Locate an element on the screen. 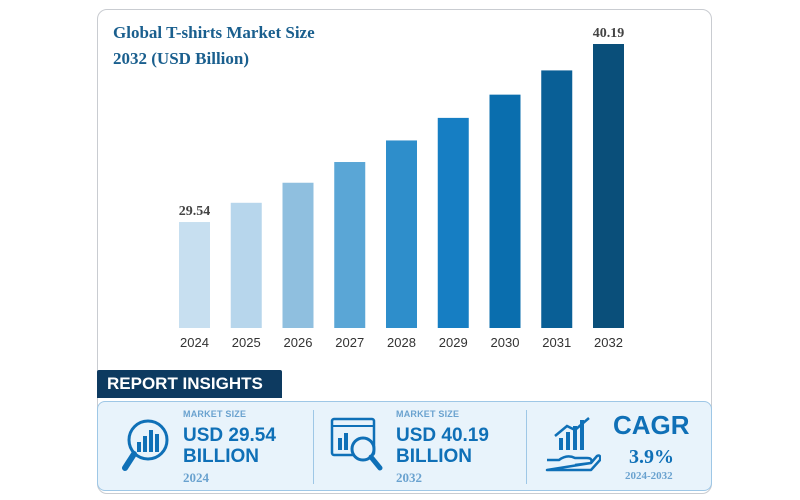 This screenshot has width=800, height=500. cagr-box: CAGR 3.9% 2024-2032 is located at coordinates (619, 446).